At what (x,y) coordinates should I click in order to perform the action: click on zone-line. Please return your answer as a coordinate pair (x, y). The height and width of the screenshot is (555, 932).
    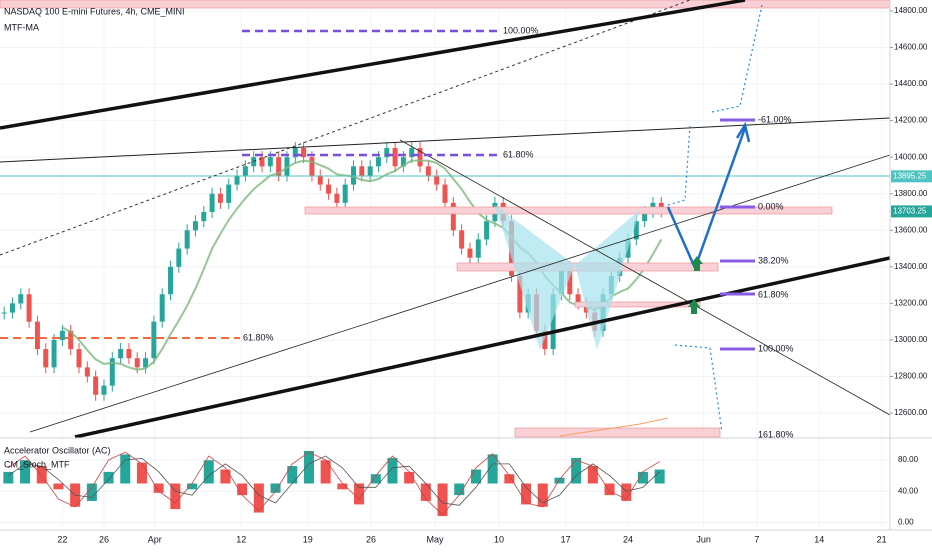
    Looking at the image, I should click on (614, 427).